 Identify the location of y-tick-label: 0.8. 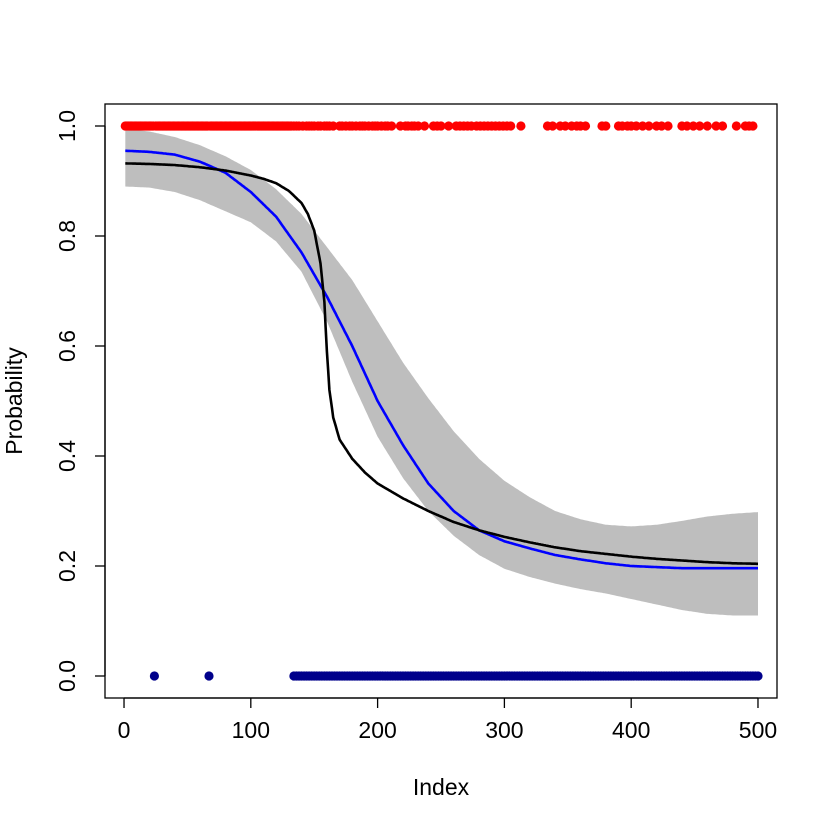
(67, 236).